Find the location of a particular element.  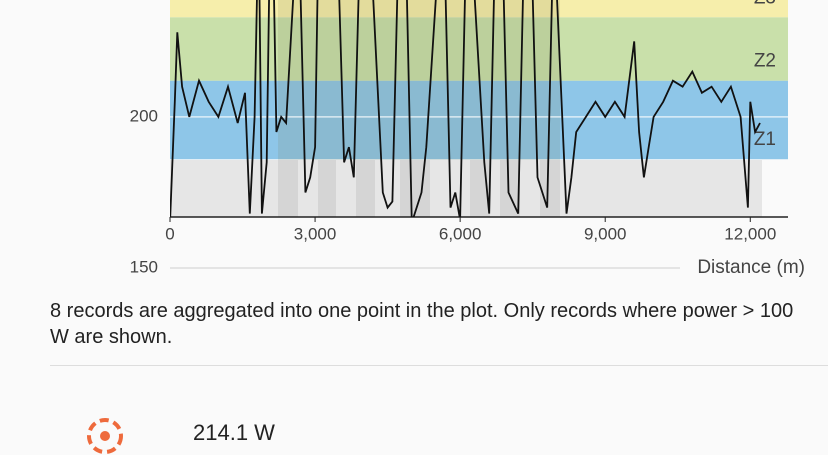

y-tick-label: 150 is located at coordinates (144, 266).